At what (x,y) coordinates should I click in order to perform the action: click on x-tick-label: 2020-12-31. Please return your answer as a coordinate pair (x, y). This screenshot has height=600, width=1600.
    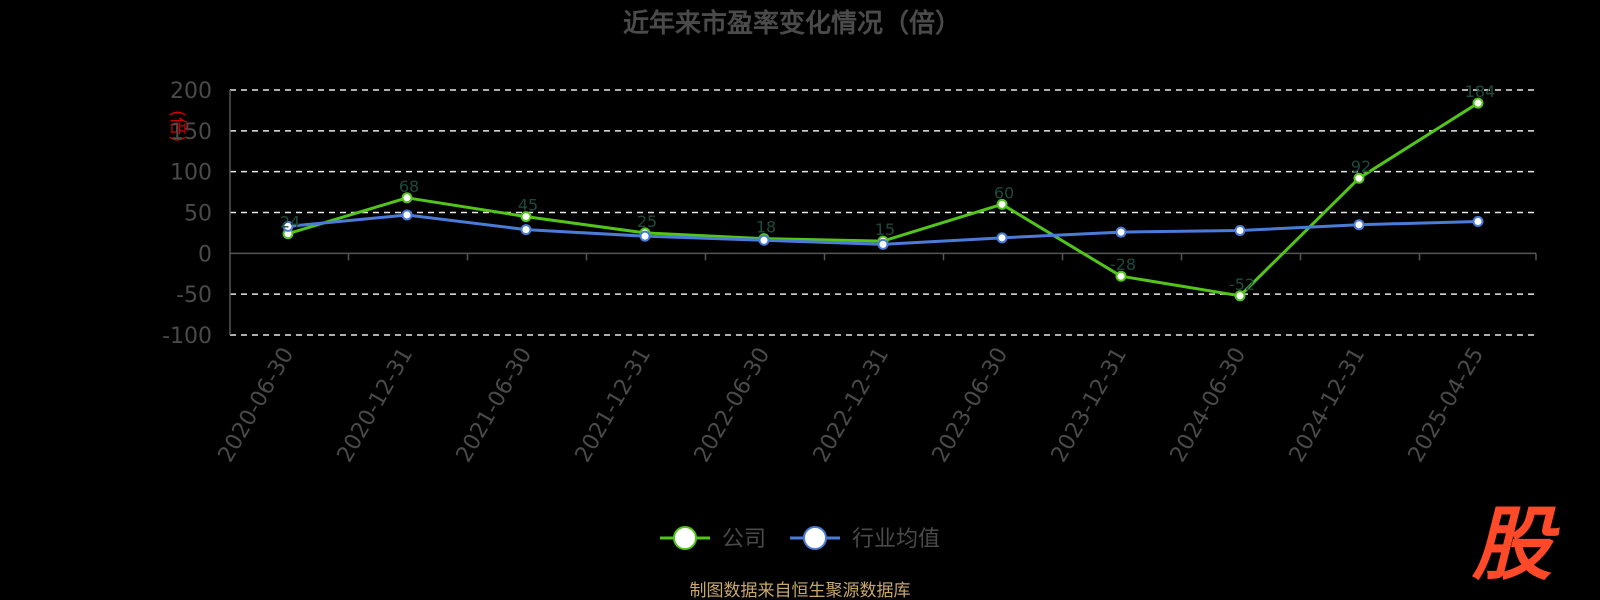
    Looking at the image, I should click on (376, 405).